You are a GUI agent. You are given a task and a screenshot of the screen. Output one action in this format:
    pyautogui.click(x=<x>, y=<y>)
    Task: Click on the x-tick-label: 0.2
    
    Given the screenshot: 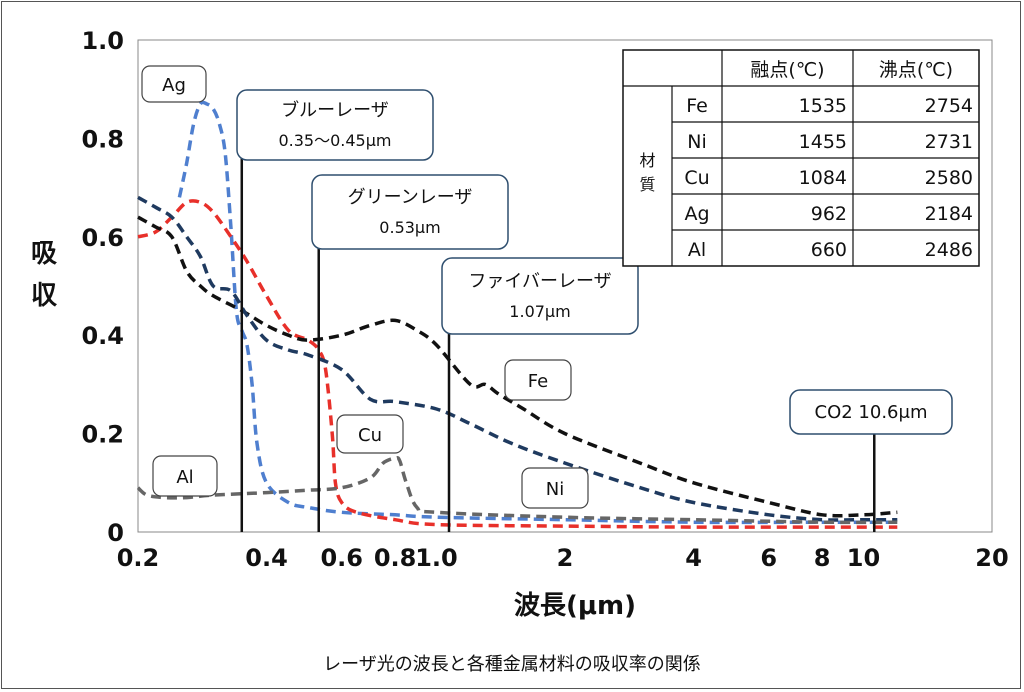 What is the action you would take?
    pyautogui.click(x=138, y=558)
    